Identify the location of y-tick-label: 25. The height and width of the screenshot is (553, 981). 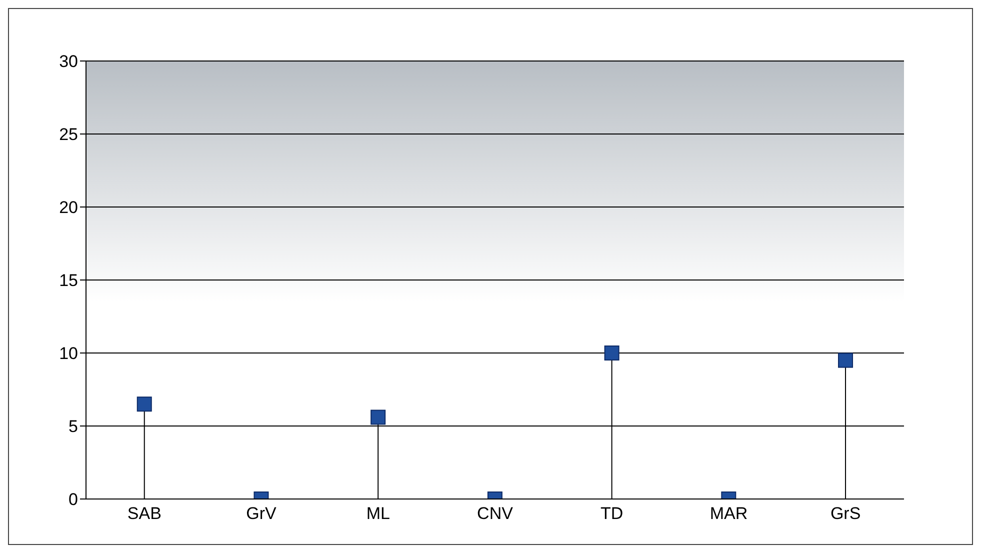
(68, 134).